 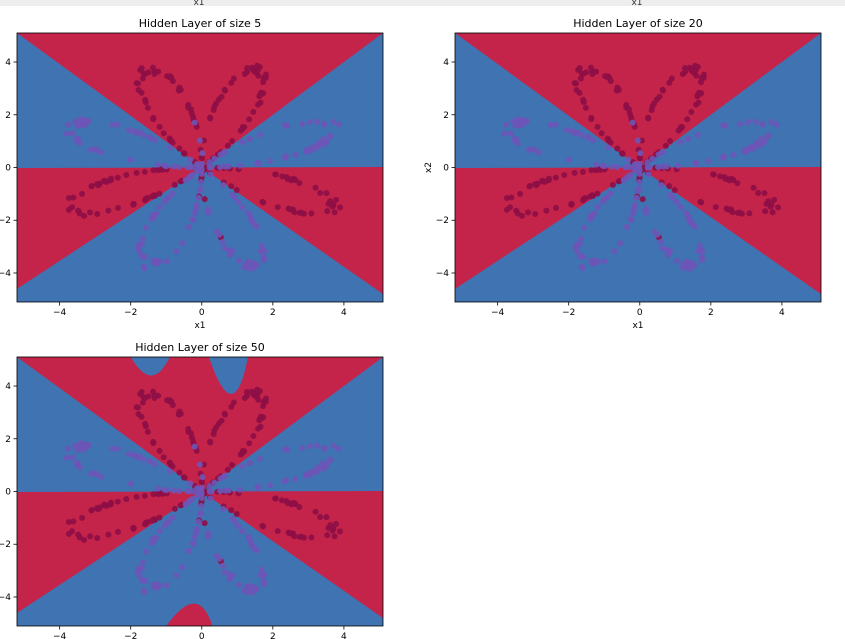 I want to click on decision-region-red-left, so click(x=547, y=228).